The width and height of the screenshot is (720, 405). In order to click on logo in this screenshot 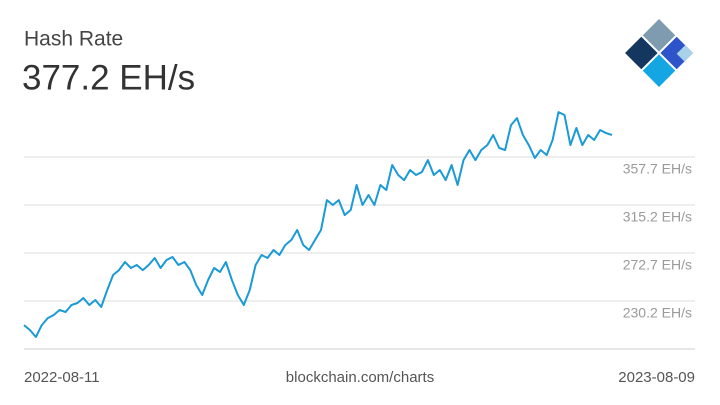, I will do `click(659, 53)`.